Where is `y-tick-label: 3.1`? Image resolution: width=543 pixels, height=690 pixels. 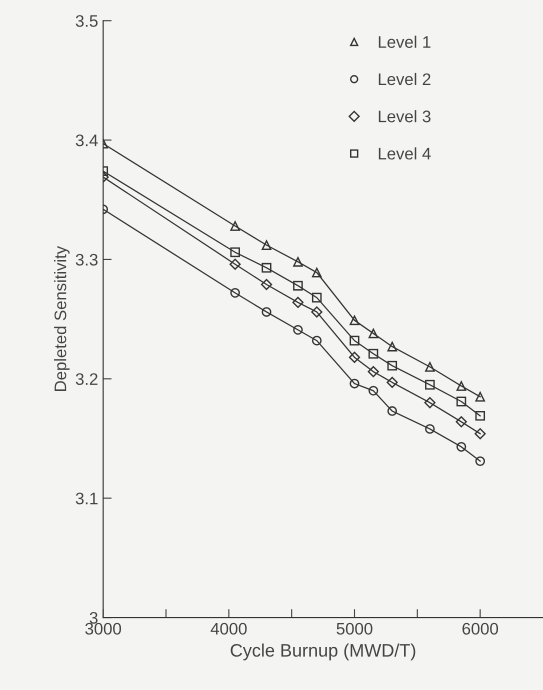
y-tick-label: 3.1 is located at coordinates (87, 498).